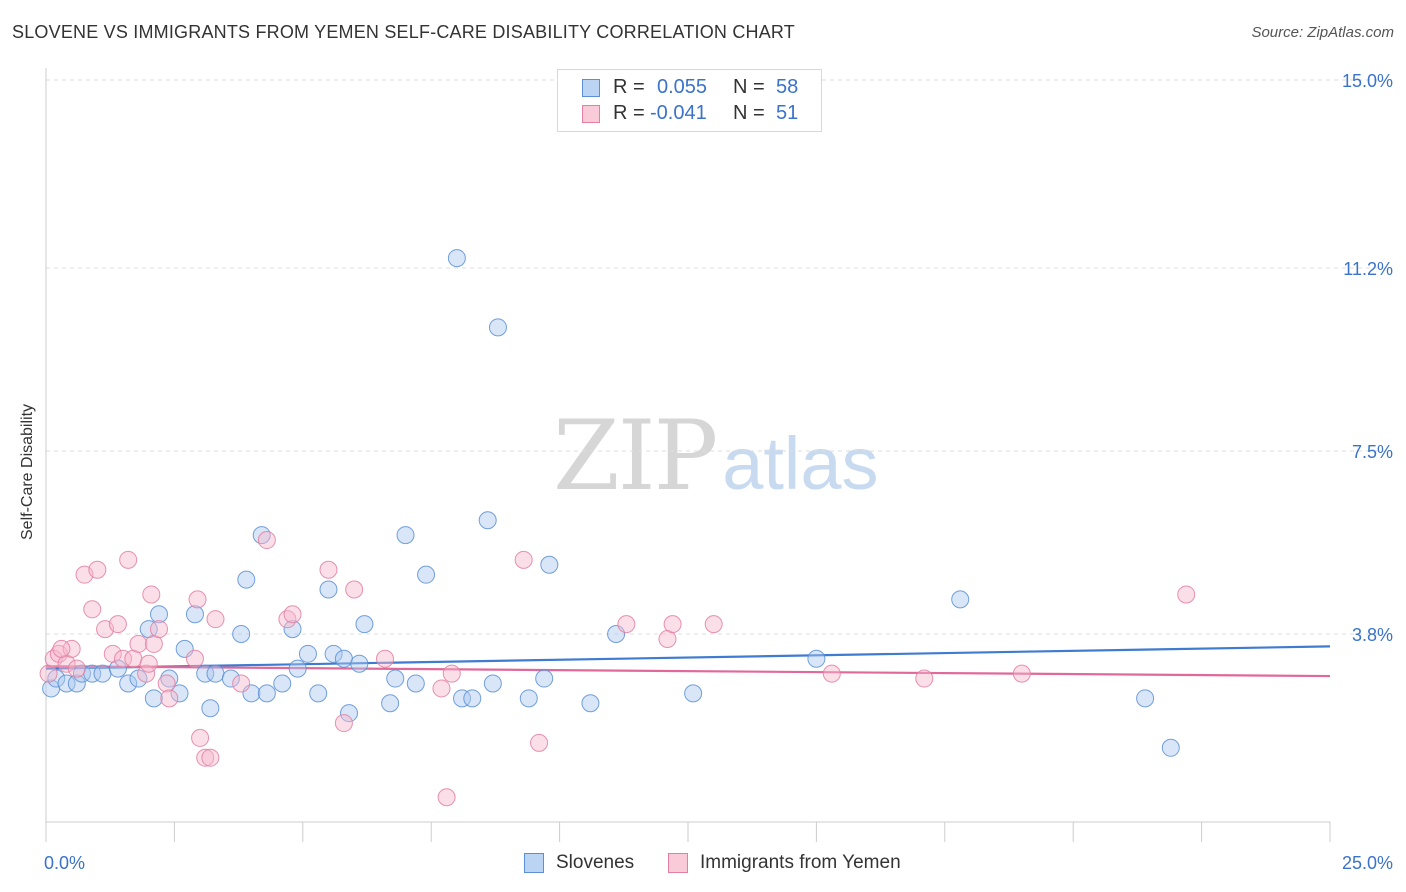 The width and height of the screenshot is (1406, 892). Describe the element at coordinates (64, 863) in the screenshot. I see `x-tick-label: 0.0%` at that location.